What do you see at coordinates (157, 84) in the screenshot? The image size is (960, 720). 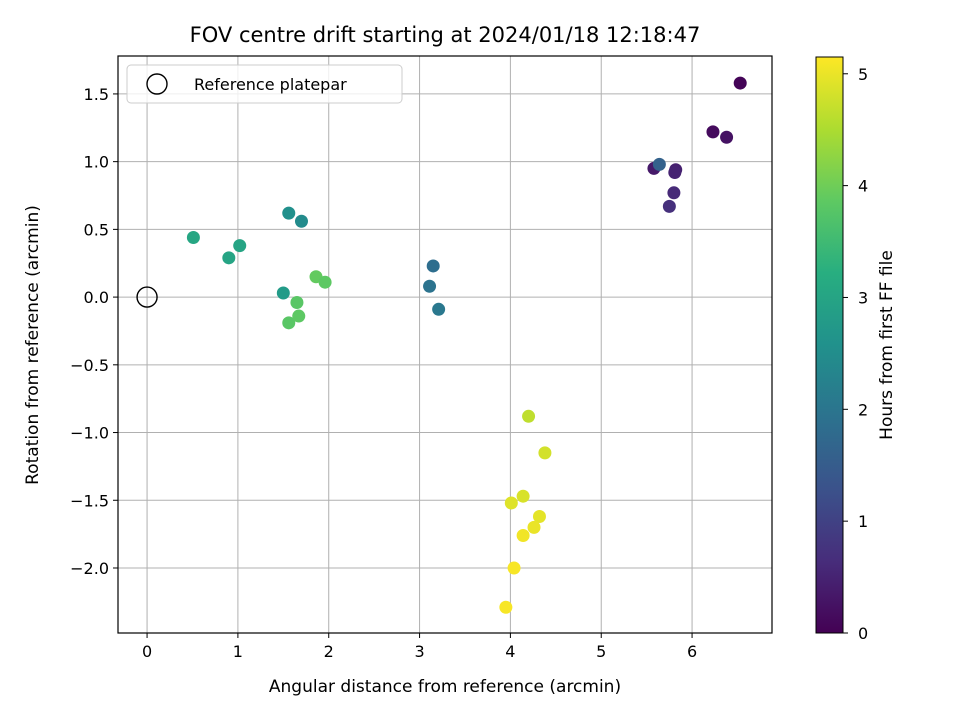 I see `legend-marker` at bounding box center [157, 84].